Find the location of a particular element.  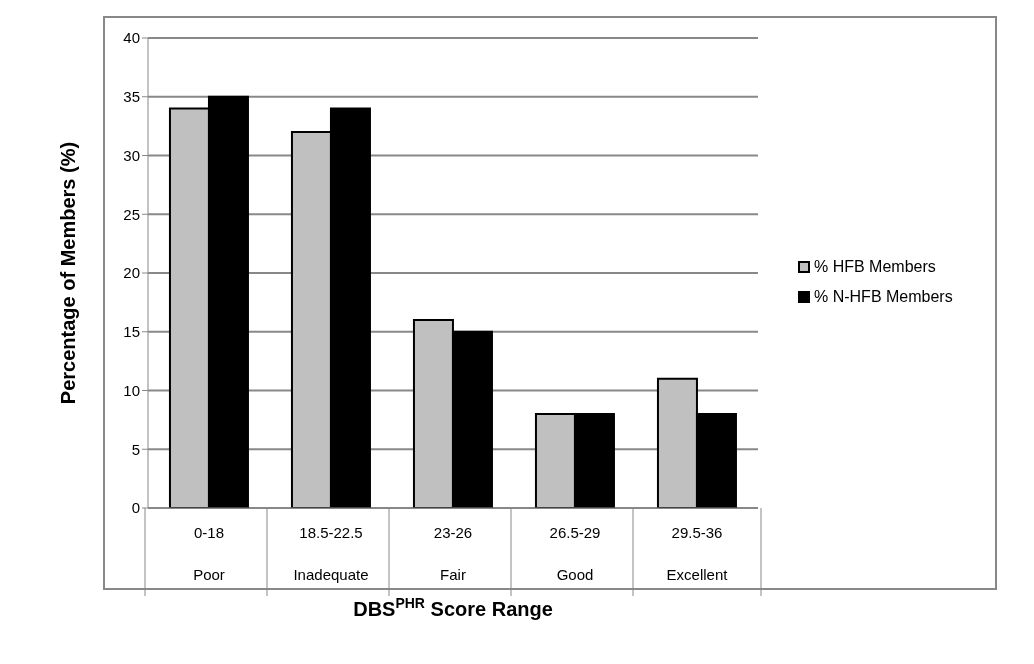

y-tick-label: 30 is located at coordinates (131, 155).